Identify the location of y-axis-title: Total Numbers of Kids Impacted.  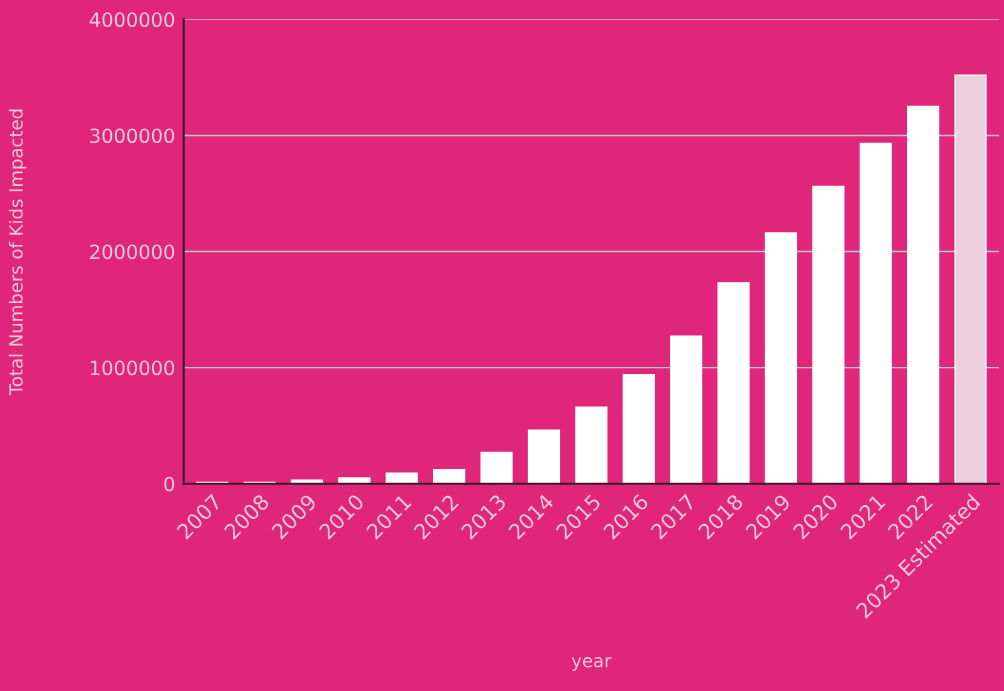
(17, 252).